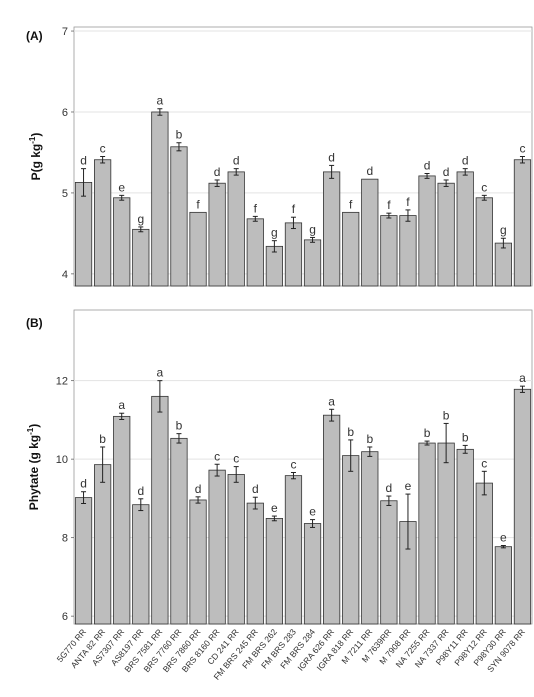 This screenshot has height=697, width=534. What do you see at coordinates (62, 460) in the screenshot?
I see `y-tick-label: 10` at bounding box center [62, 460].